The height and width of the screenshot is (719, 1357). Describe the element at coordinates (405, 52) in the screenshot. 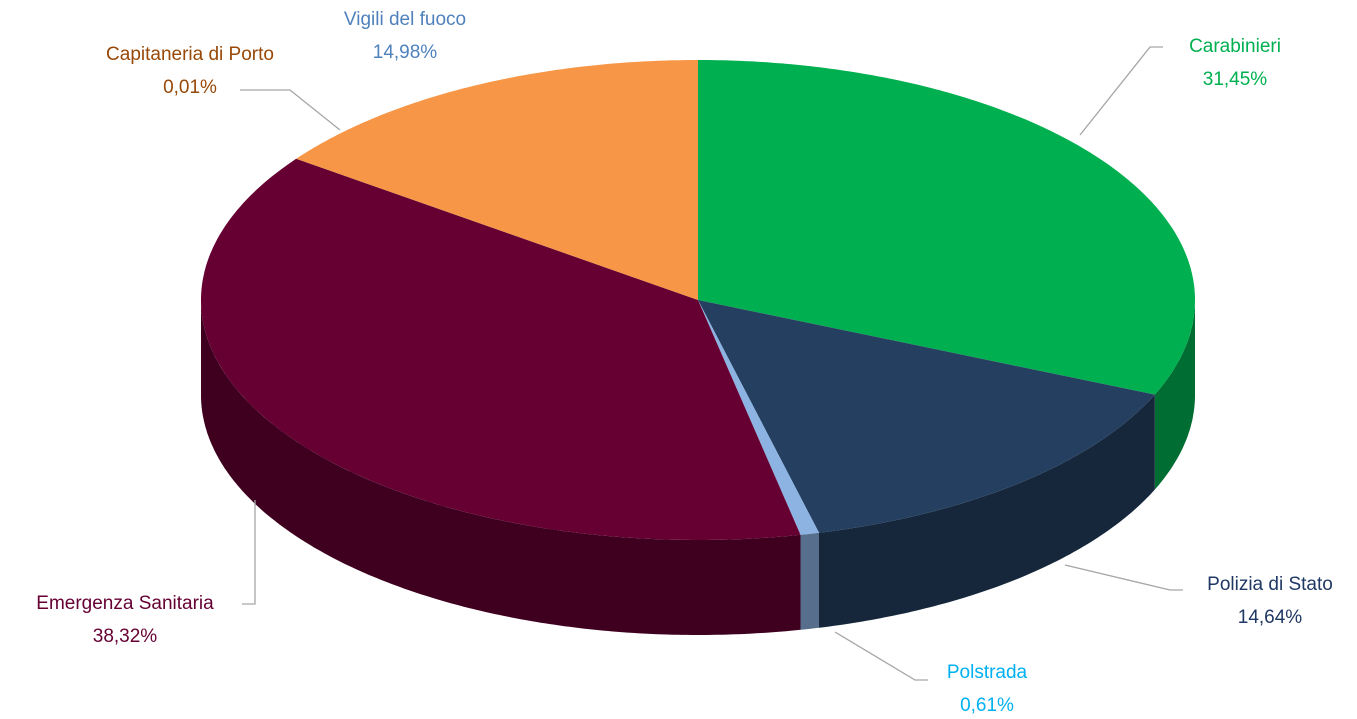

I see `data-label-value: 14,98%` at that location.